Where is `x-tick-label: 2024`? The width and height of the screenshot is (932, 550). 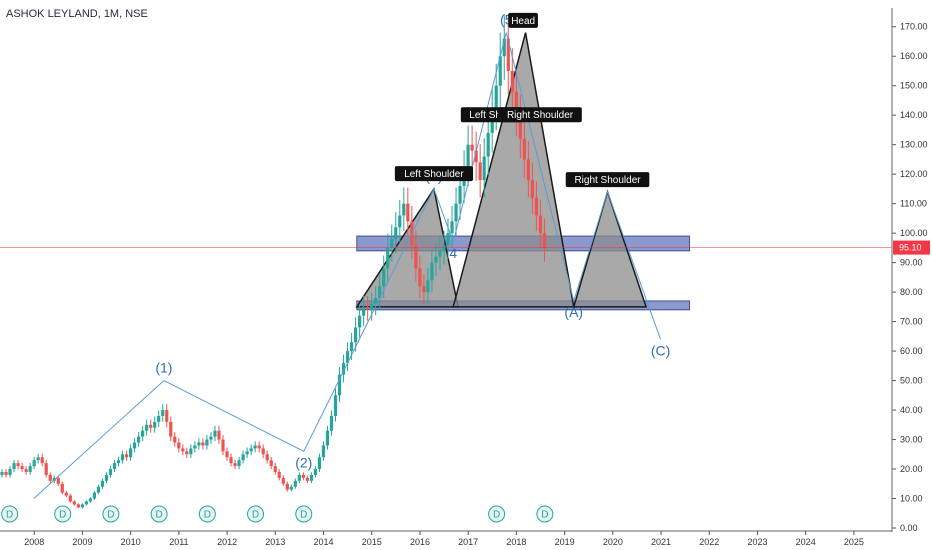
x-tick-label: 2024 is located at coordinates (806, 542).